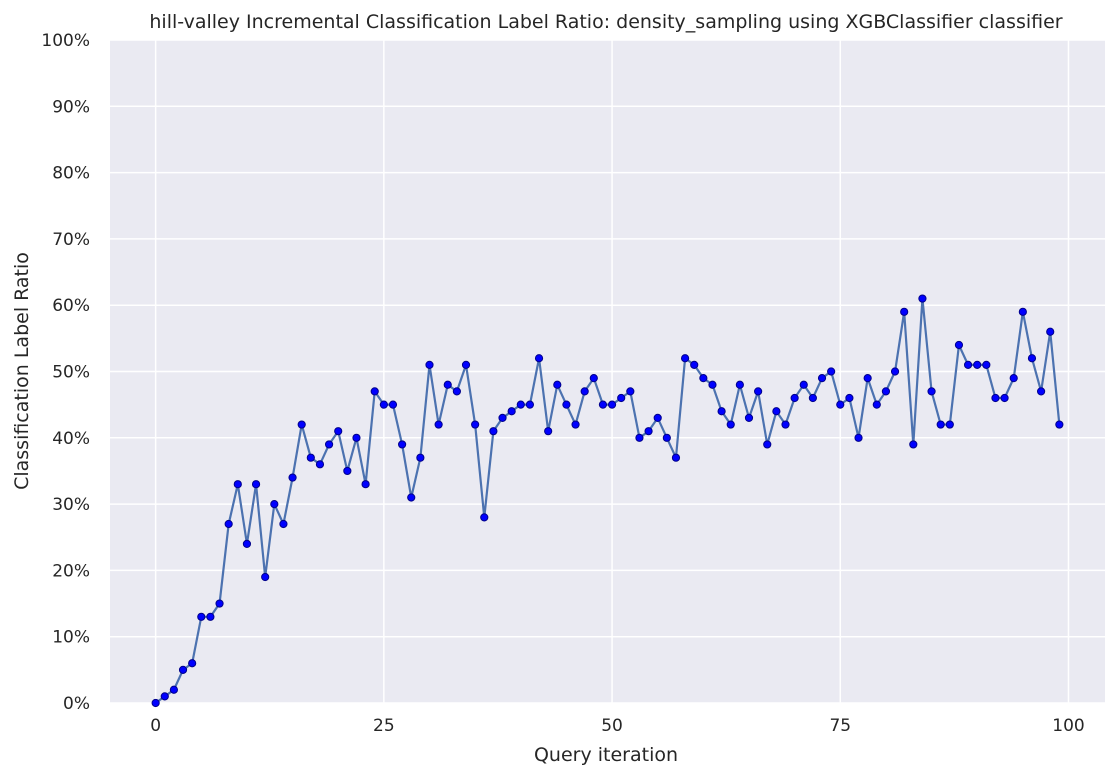 The image size is (1115, 779). What do you see at coordinates (606, 755) in the screenshot?
I see `x-axis-label: Query iteration` at bounding box center [606, 755].